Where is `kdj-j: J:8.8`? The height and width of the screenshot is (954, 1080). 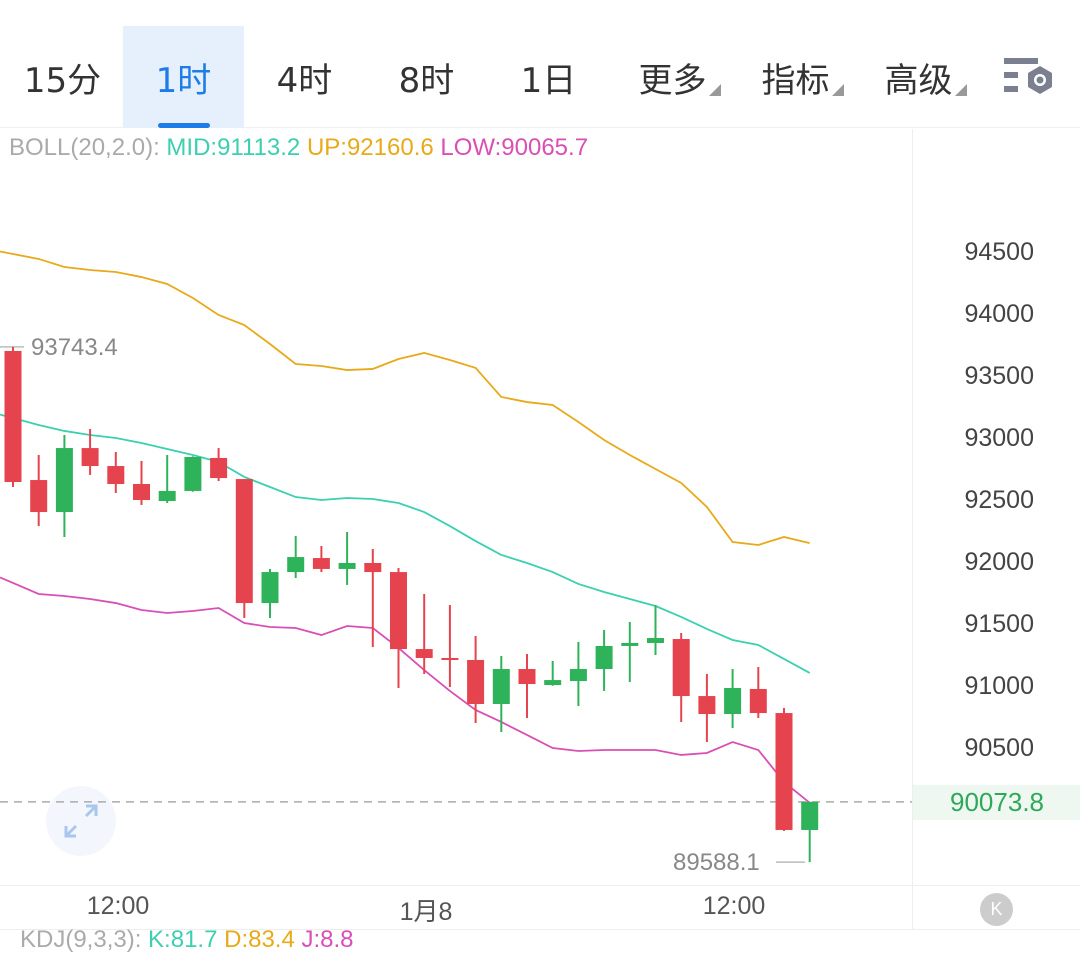 kdj-j: J:8.8 is located at coordinates (327, 939).